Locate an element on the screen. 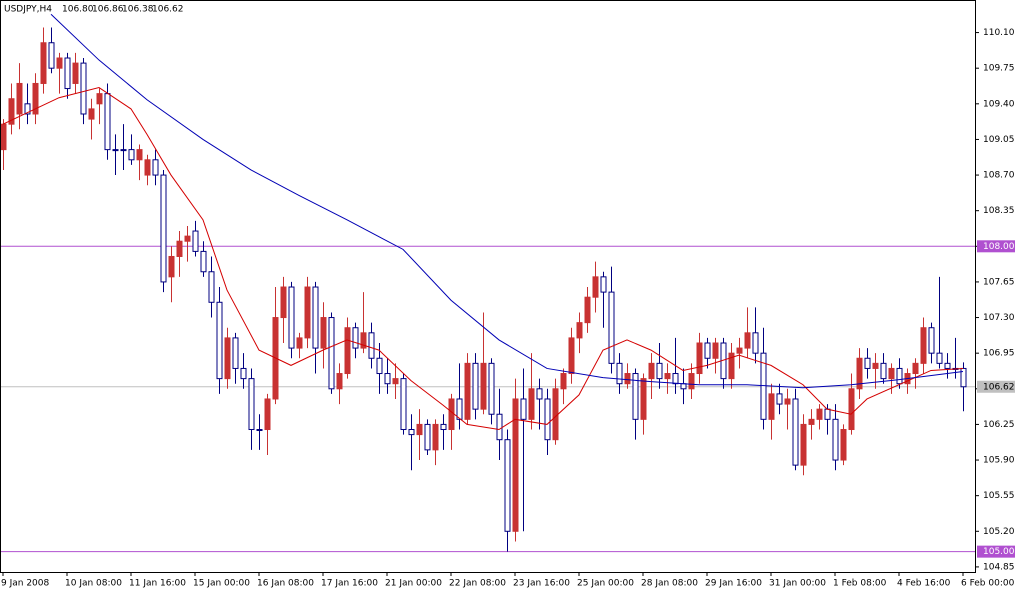 The height and width of the screenshot is (591, 1017). x-tick-label: 9 Jan 2008 is located at coordinates (25, 584).